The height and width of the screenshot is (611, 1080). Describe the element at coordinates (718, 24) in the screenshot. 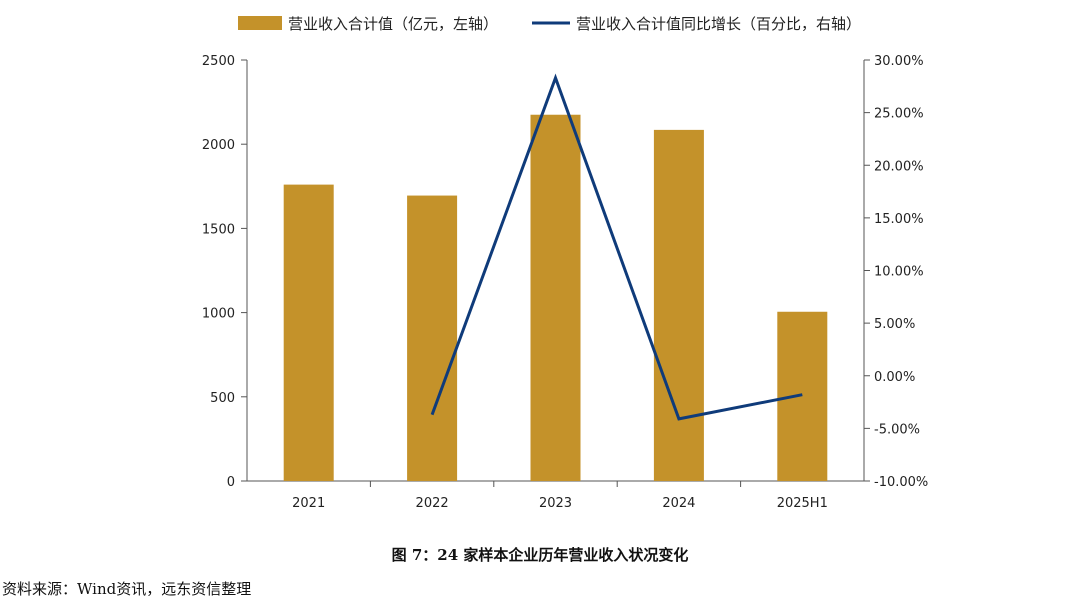

I see `legend-line-label: 营业收入合计值同比增长（百分比，右轴）` at that location.